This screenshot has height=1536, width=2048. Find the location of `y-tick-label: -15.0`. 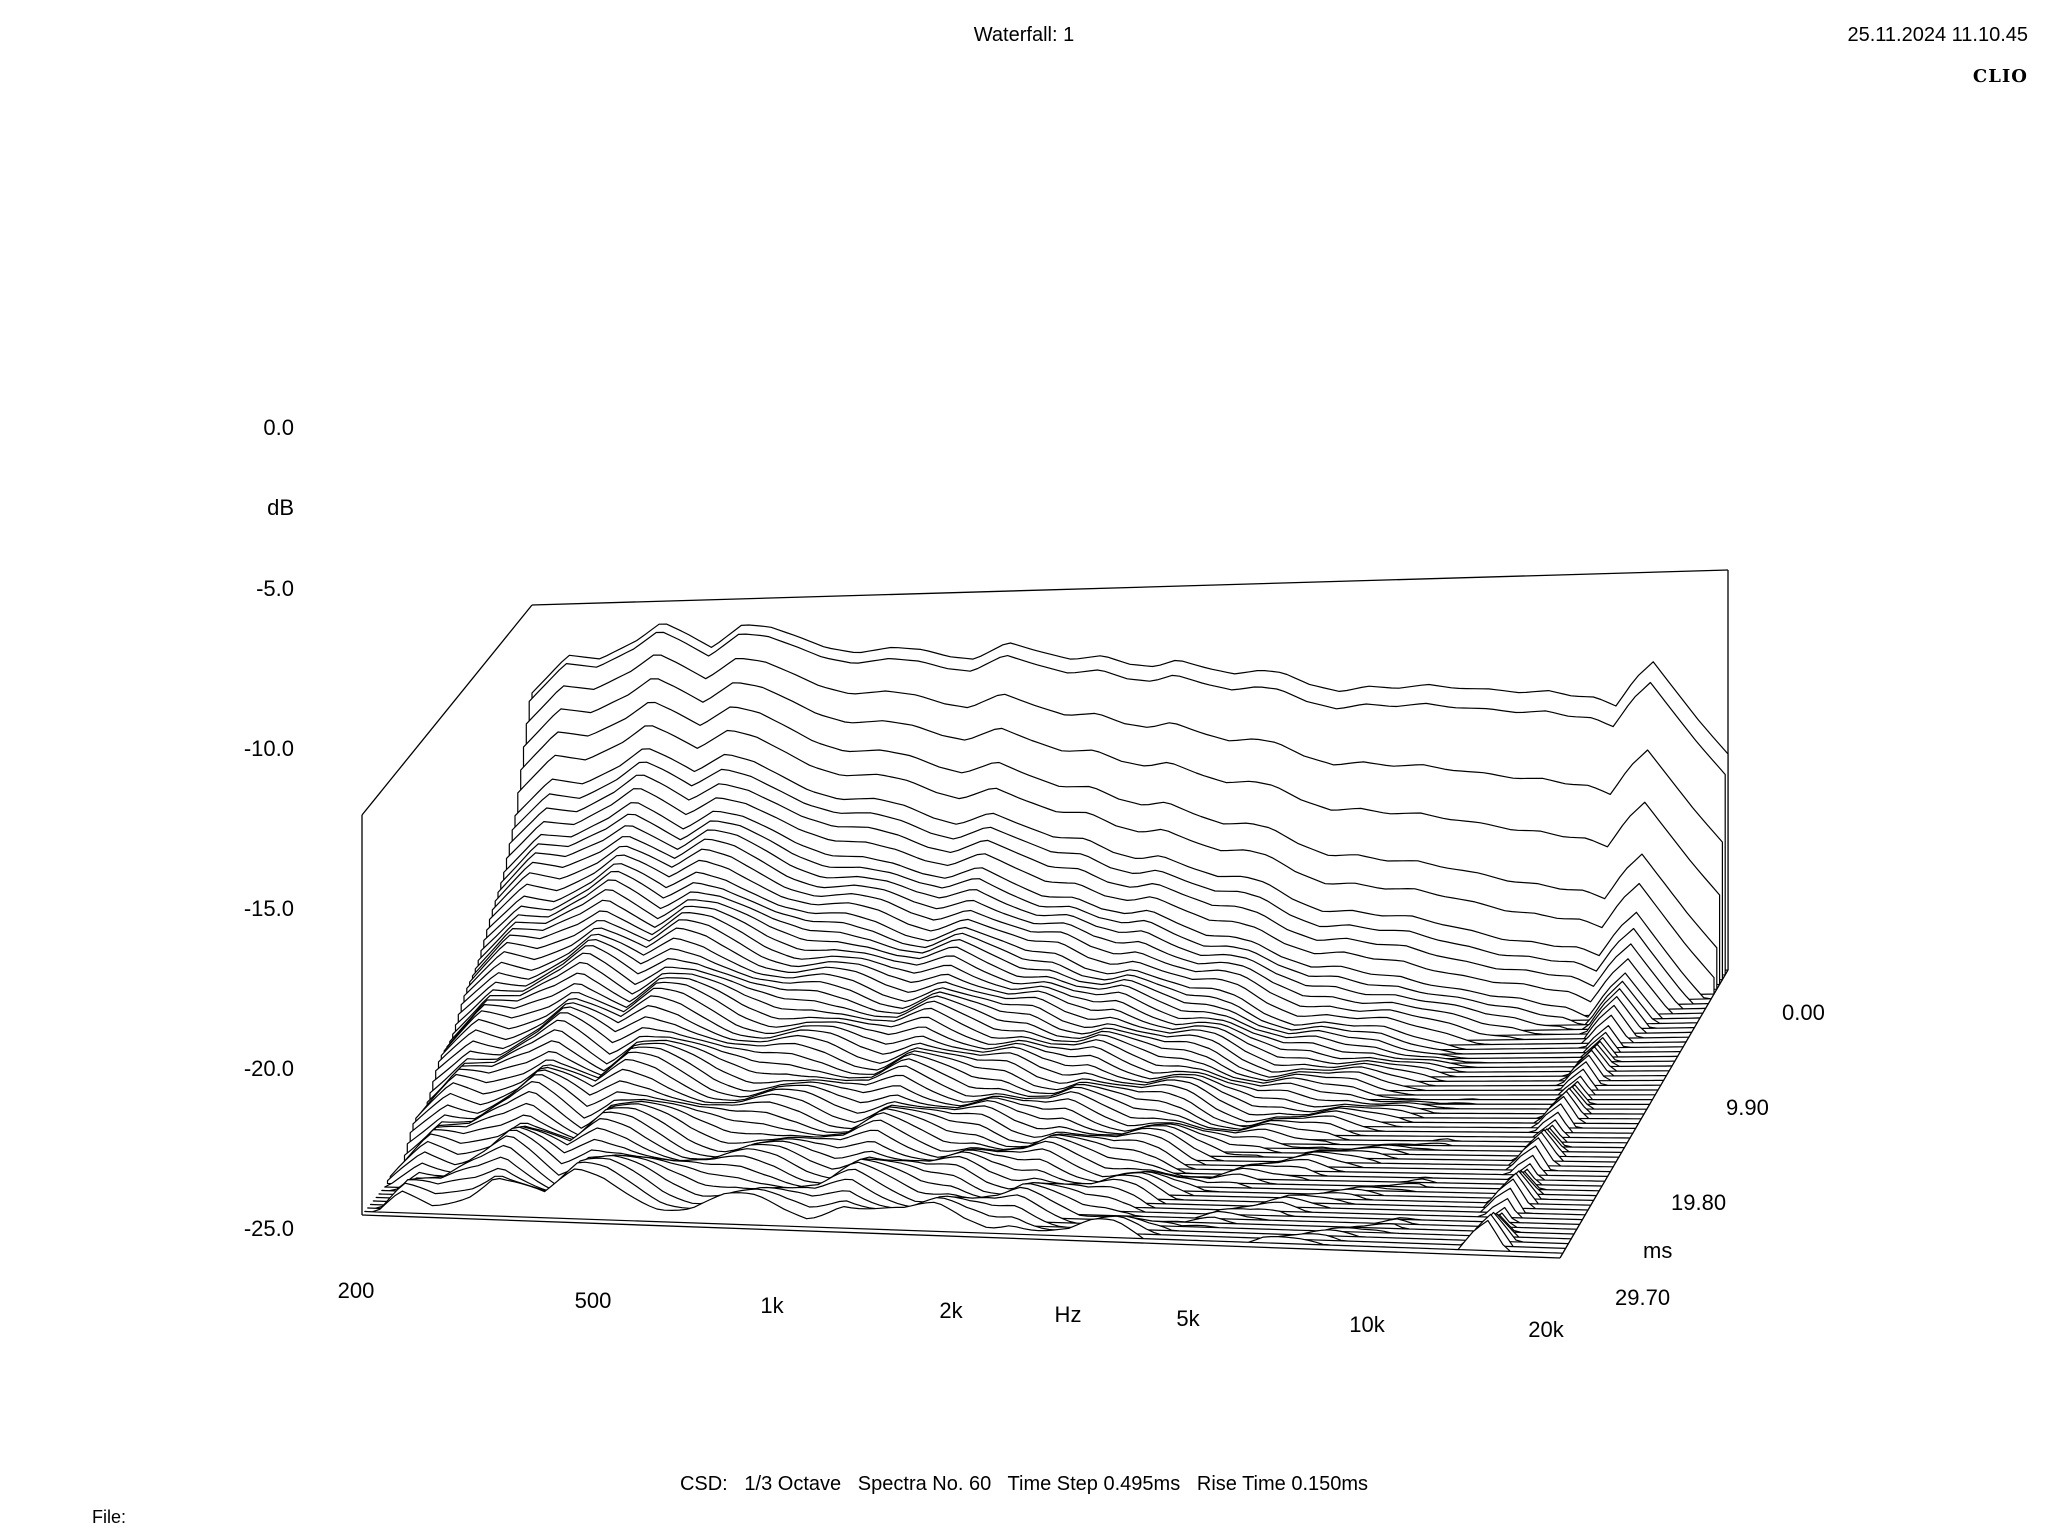

y-tick-label: -15.0 is located at coordinates (268, 908).